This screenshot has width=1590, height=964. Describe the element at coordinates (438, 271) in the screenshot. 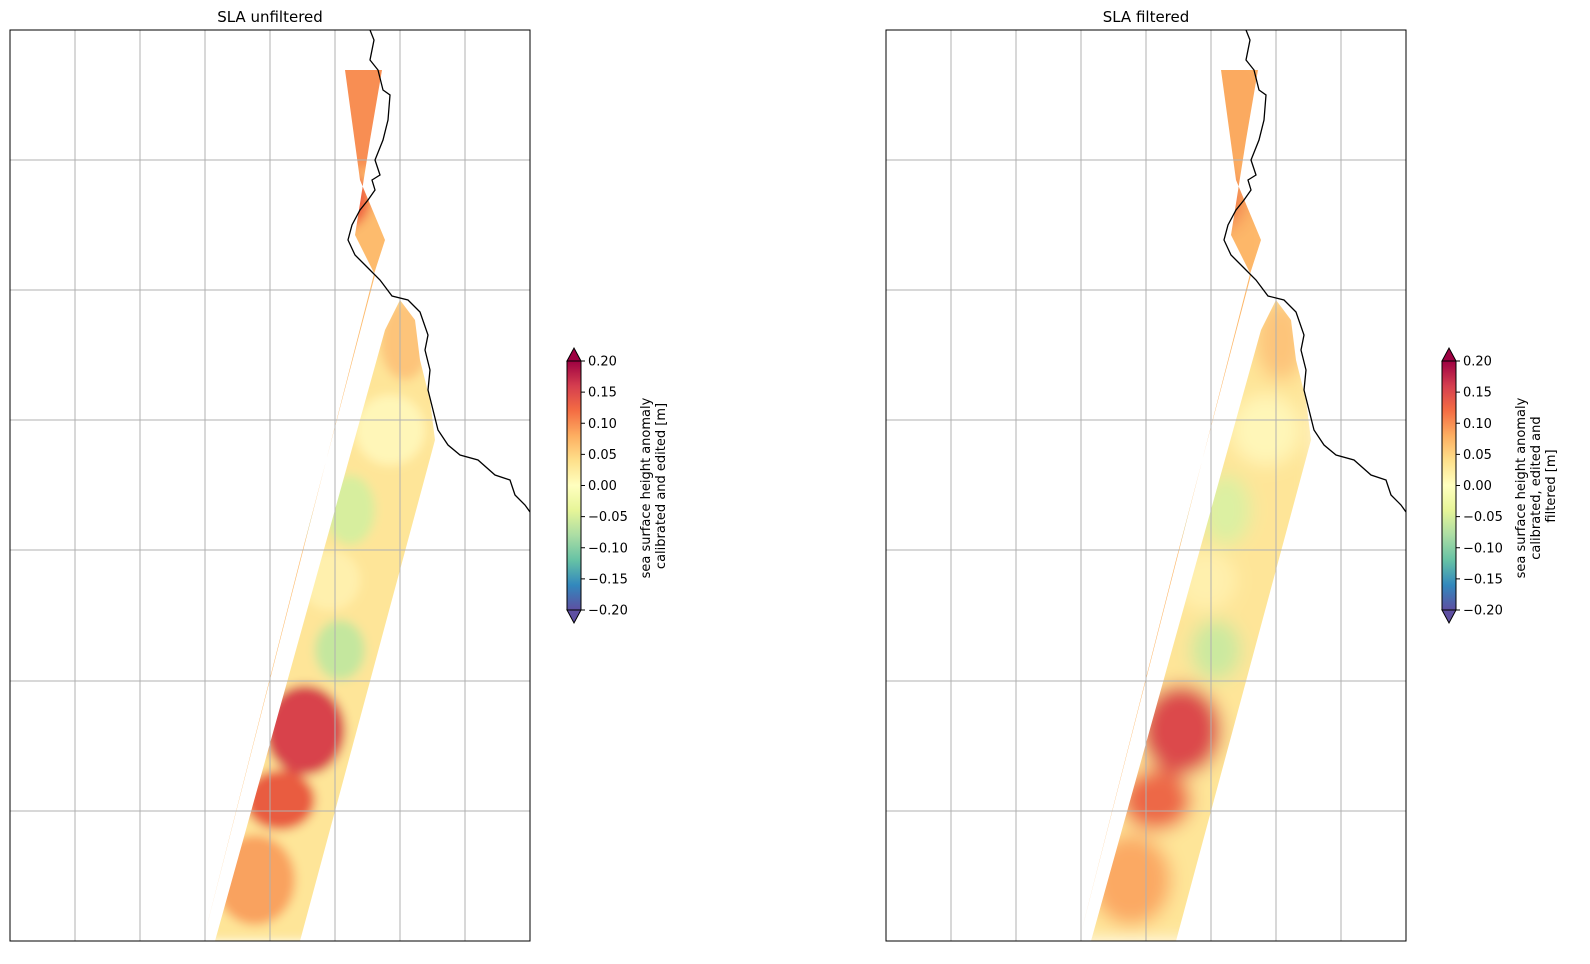

I see `coastline-unfiltered` at that location.